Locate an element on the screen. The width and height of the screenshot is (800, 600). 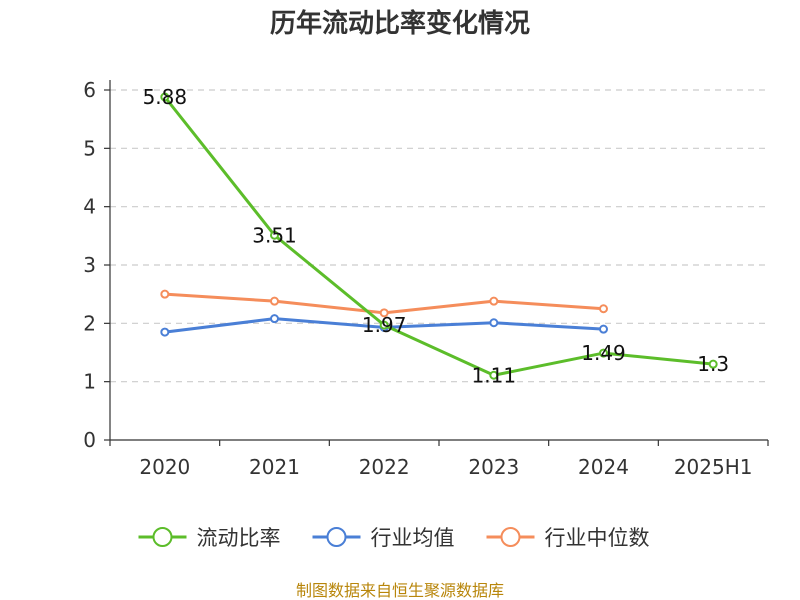
data-label: 1.3 is located at coordinates (713, 364).